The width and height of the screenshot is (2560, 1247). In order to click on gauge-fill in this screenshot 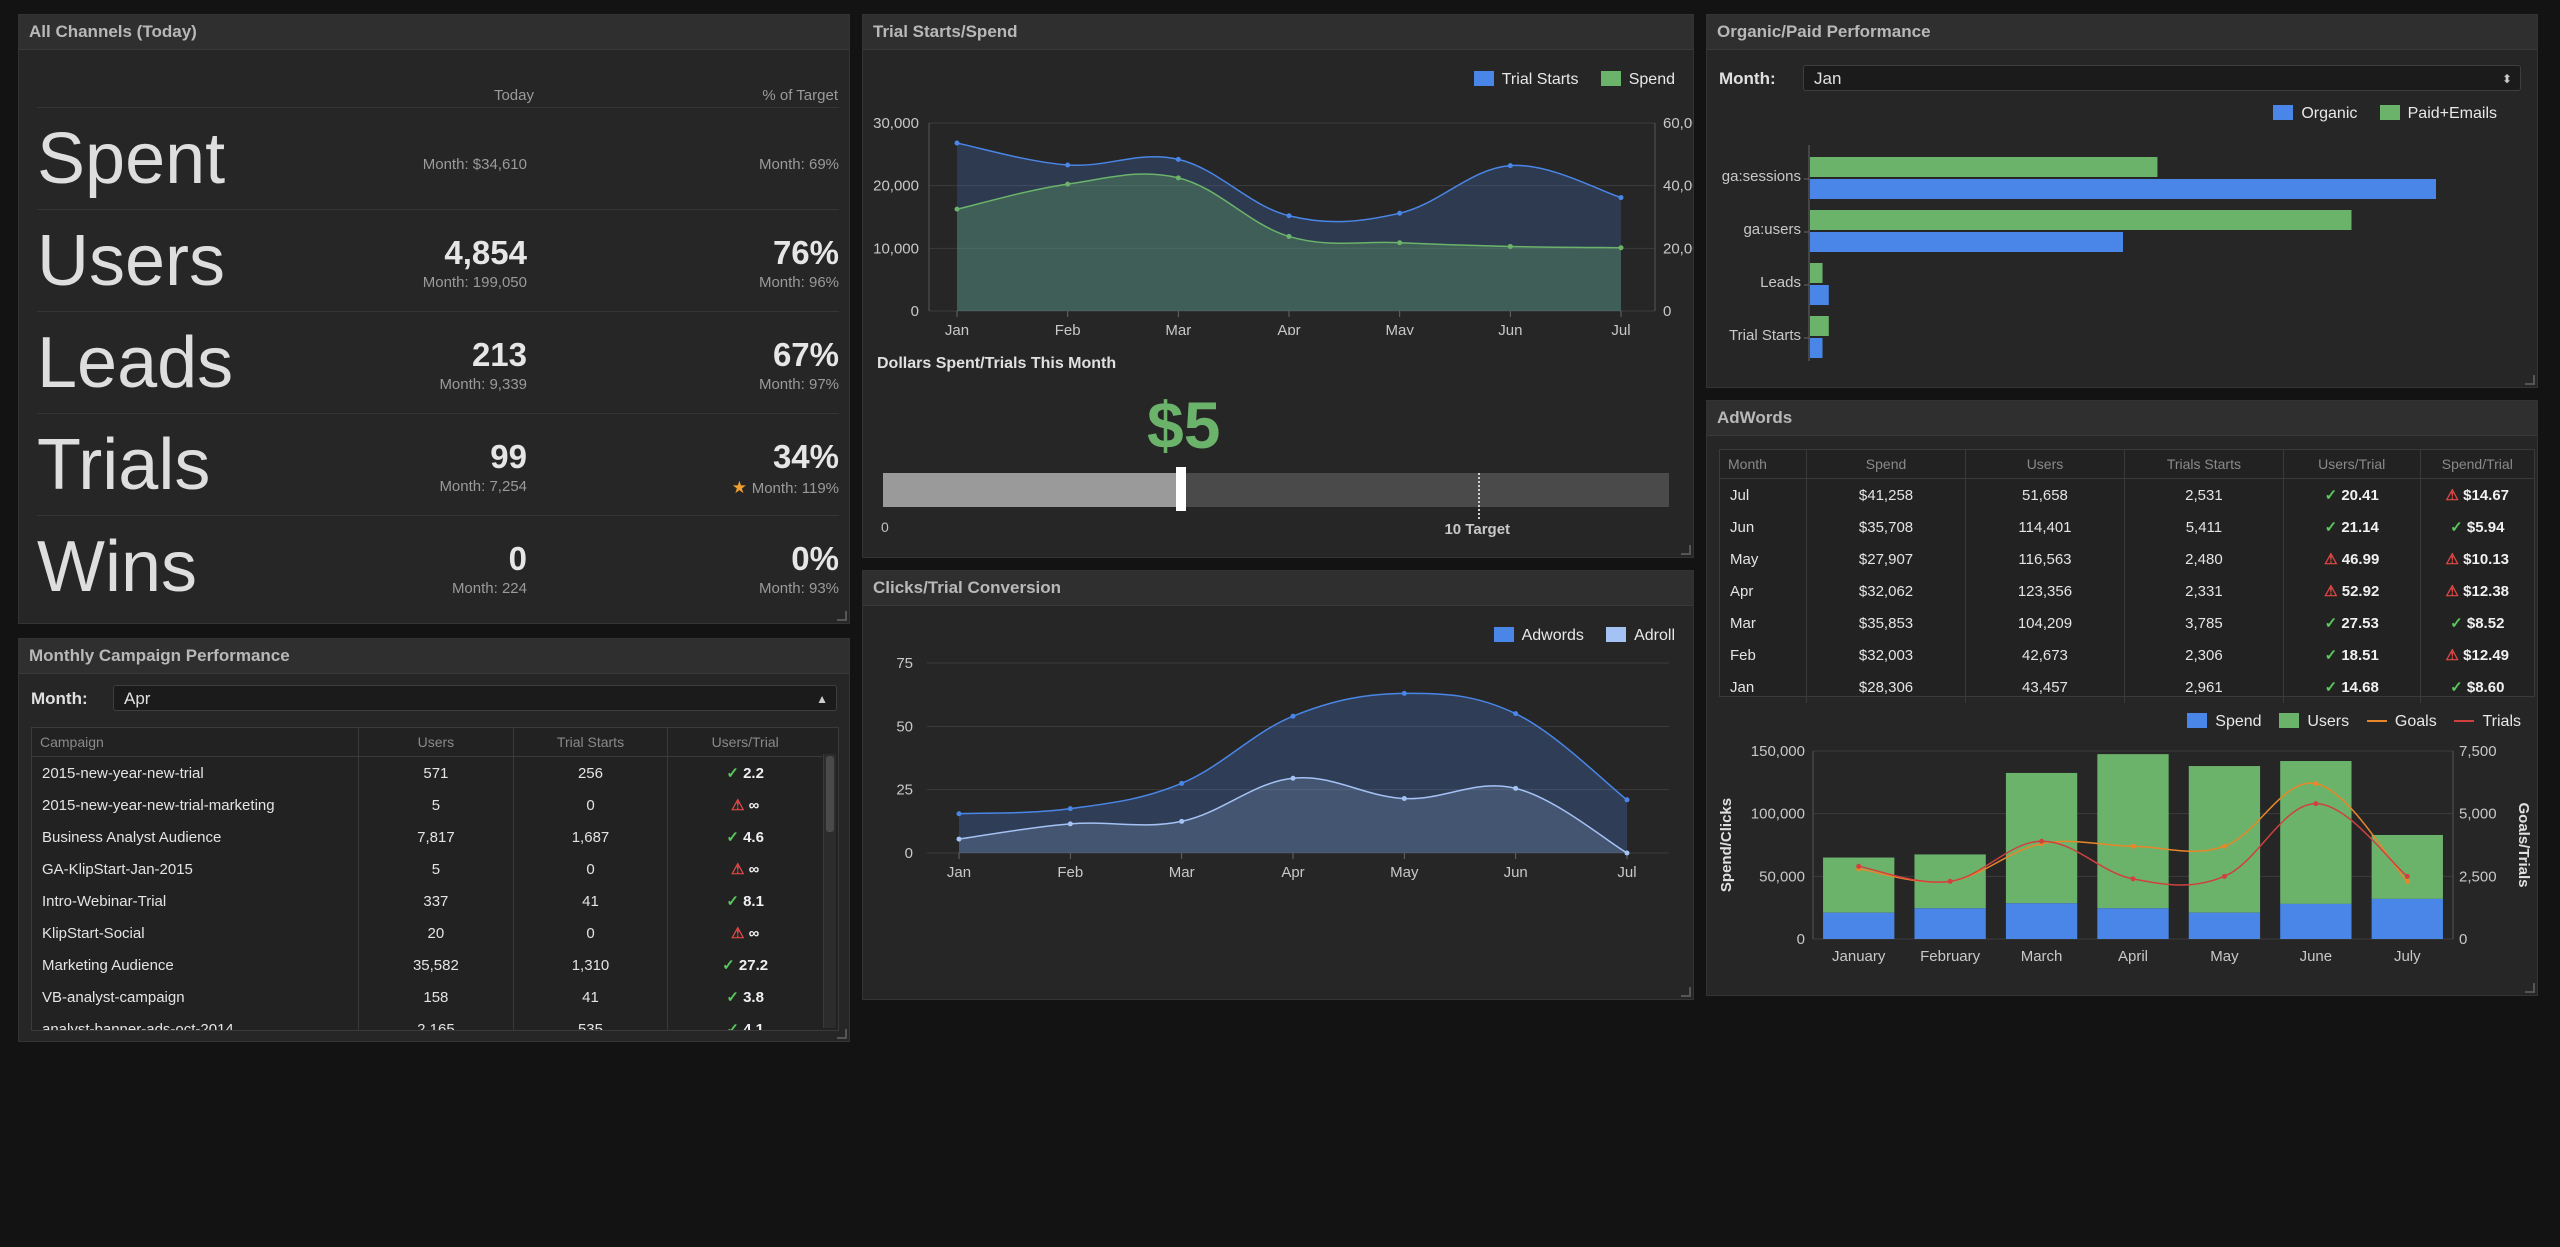, I will do `click(1032, 490)`.